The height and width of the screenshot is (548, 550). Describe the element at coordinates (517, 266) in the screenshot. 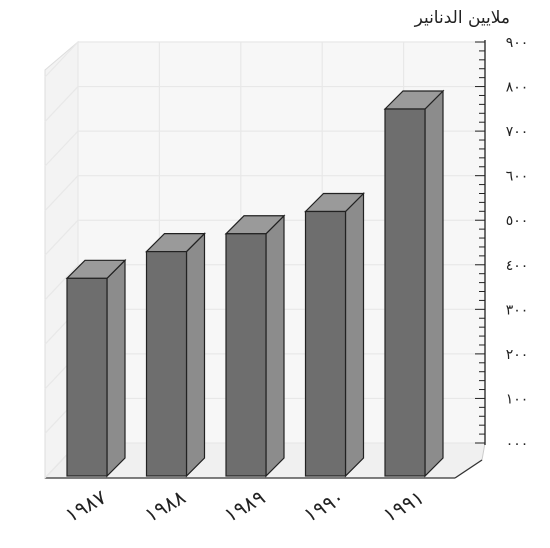

I see `y-tick-label: ٤٠٠` at that location.